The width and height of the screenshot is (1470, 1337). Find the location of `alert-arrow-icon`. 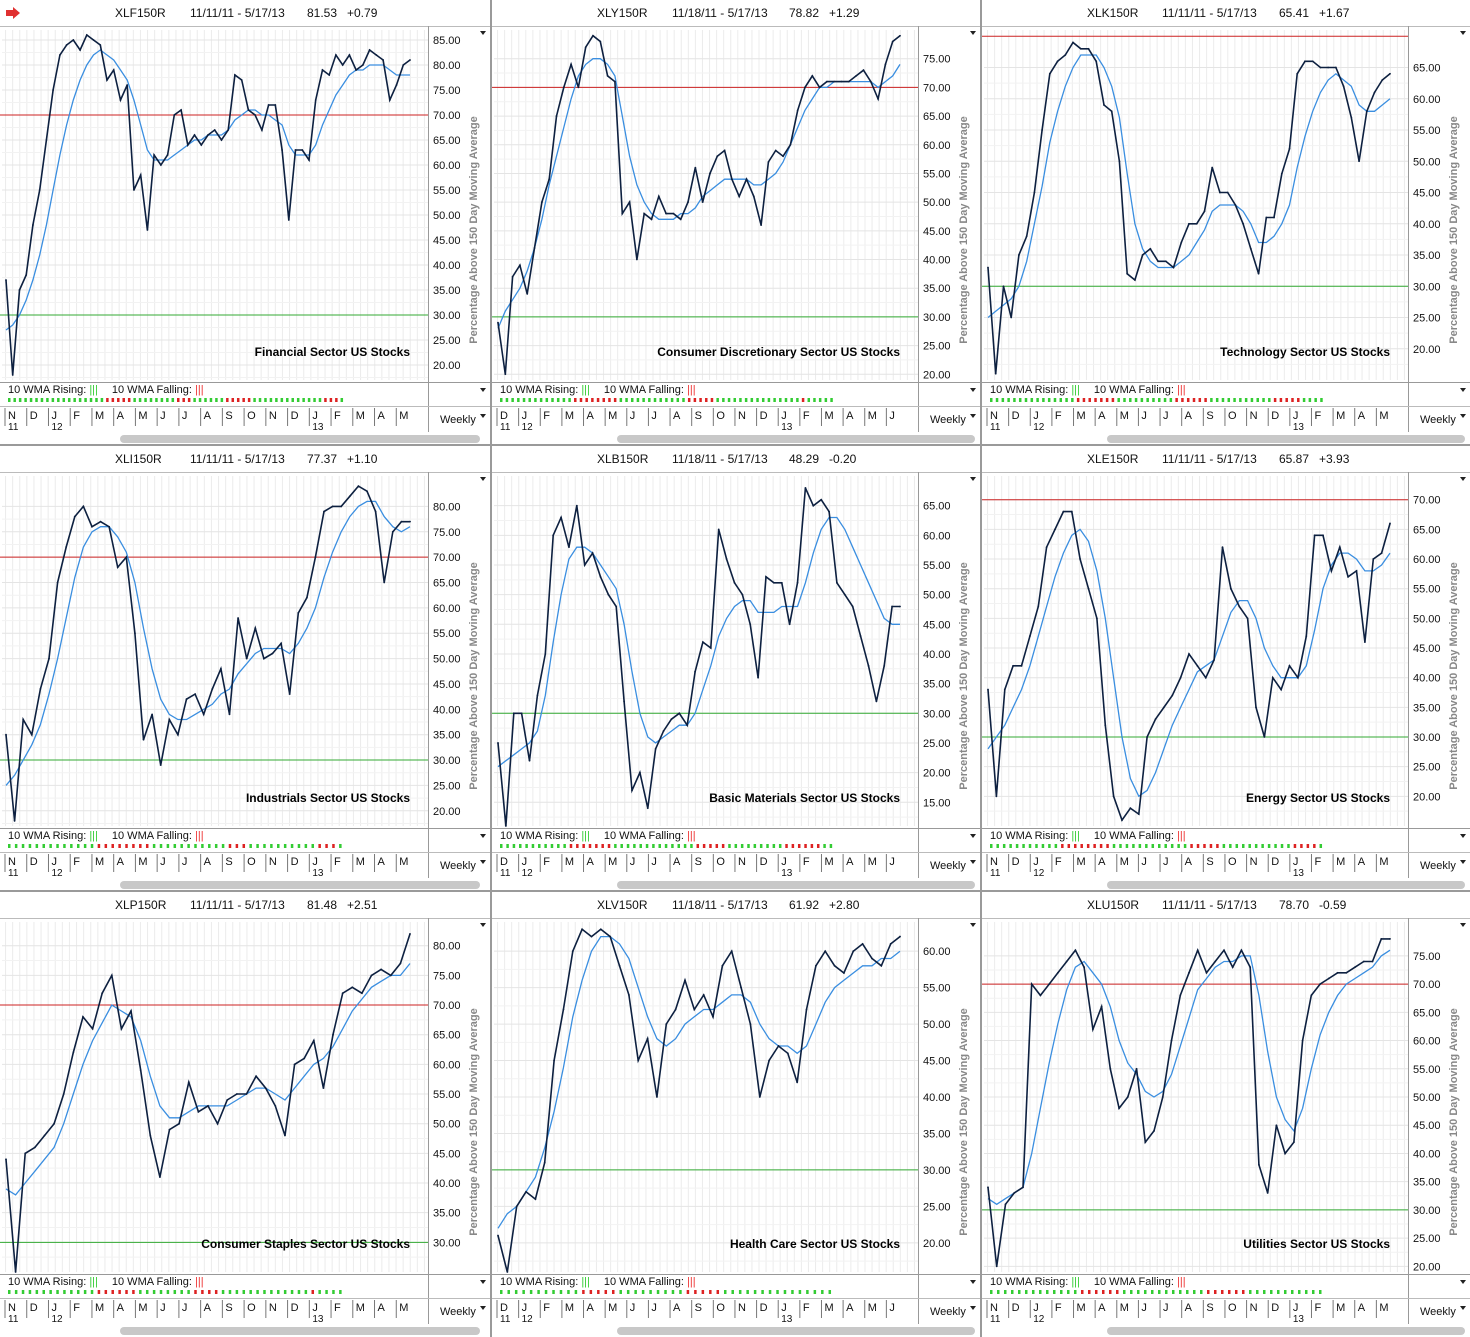

alert-arrow-icon is located at coordinates (13, 13).